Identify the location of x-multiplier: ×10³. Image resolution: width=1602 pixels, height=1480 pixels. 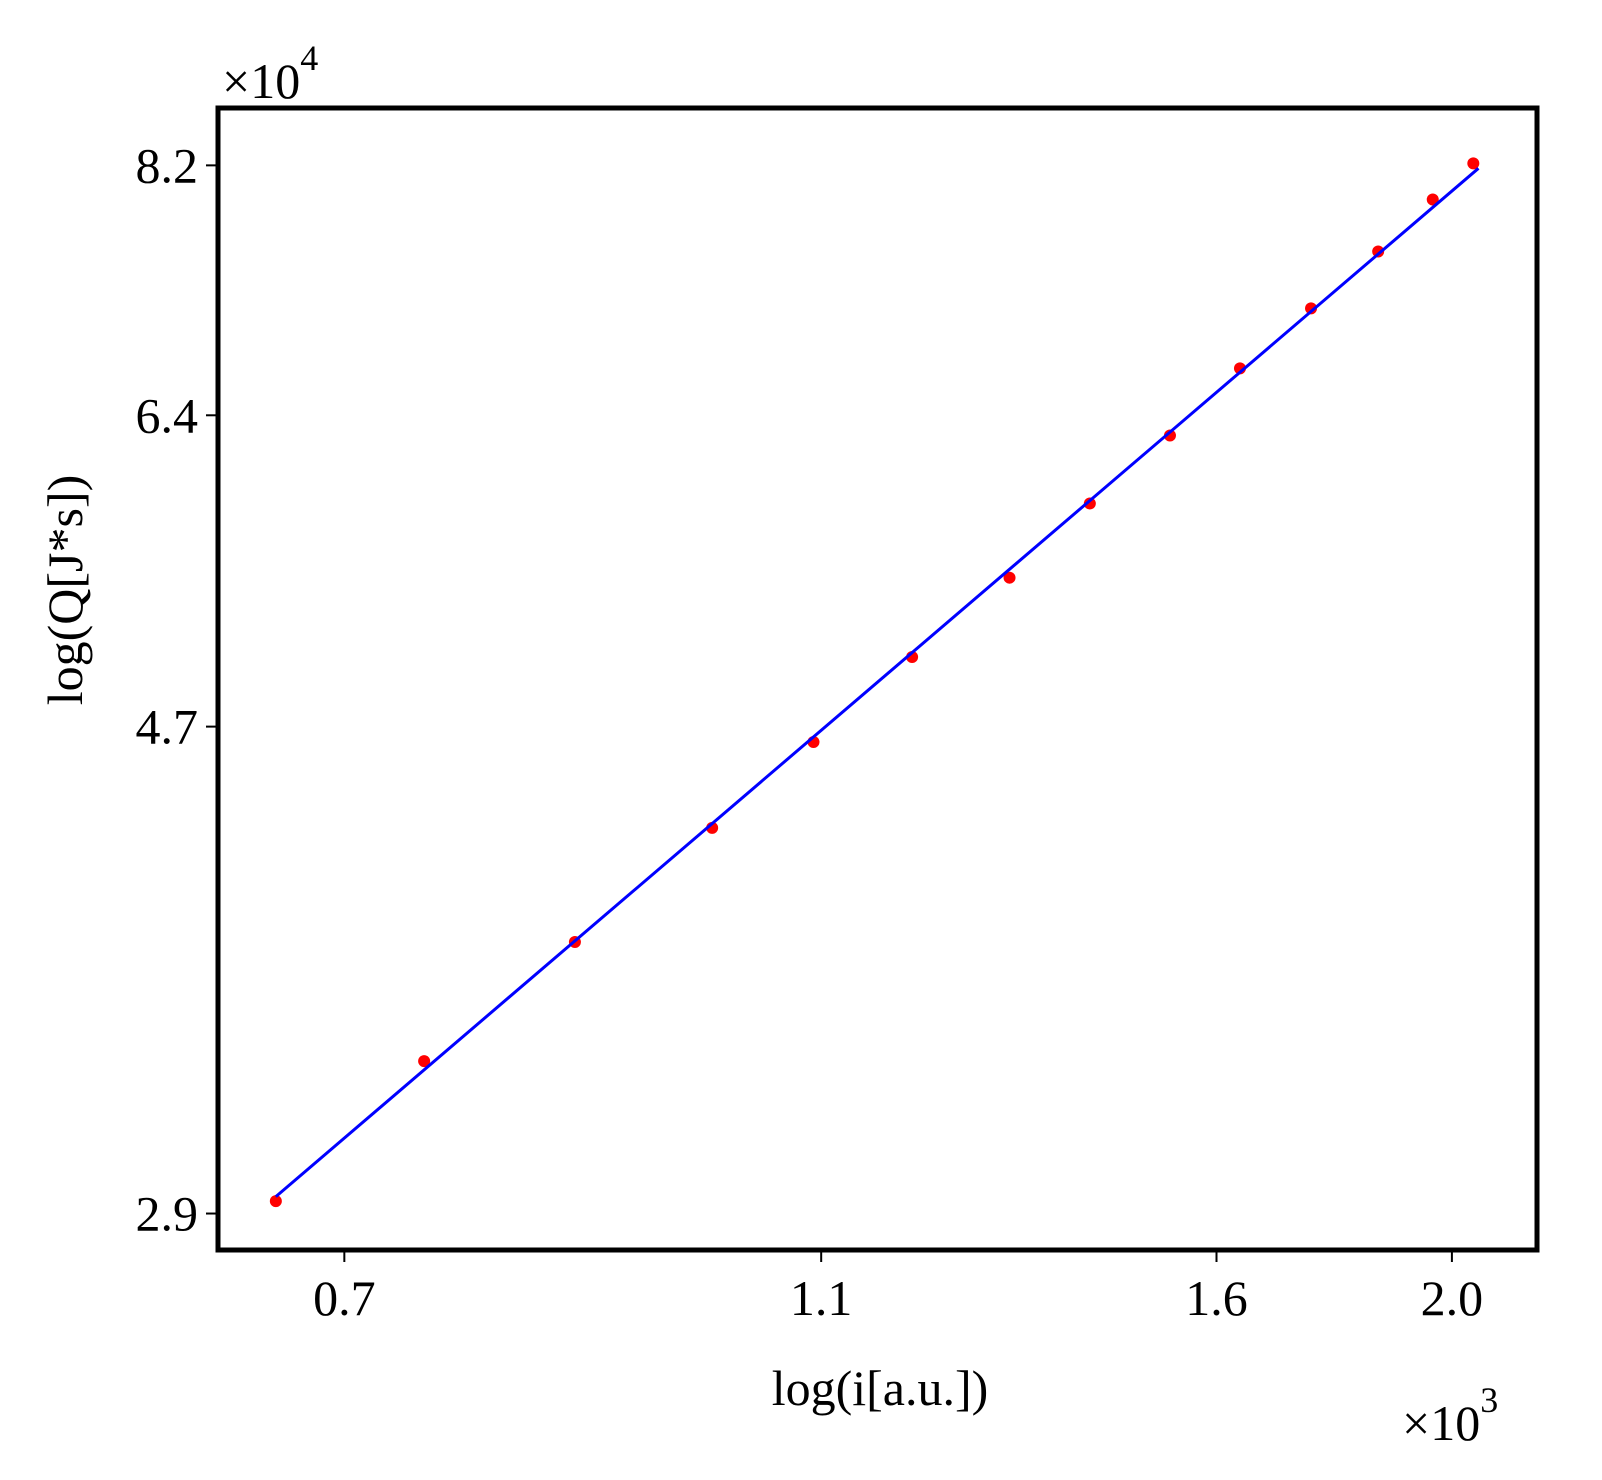
(1450, 1415).